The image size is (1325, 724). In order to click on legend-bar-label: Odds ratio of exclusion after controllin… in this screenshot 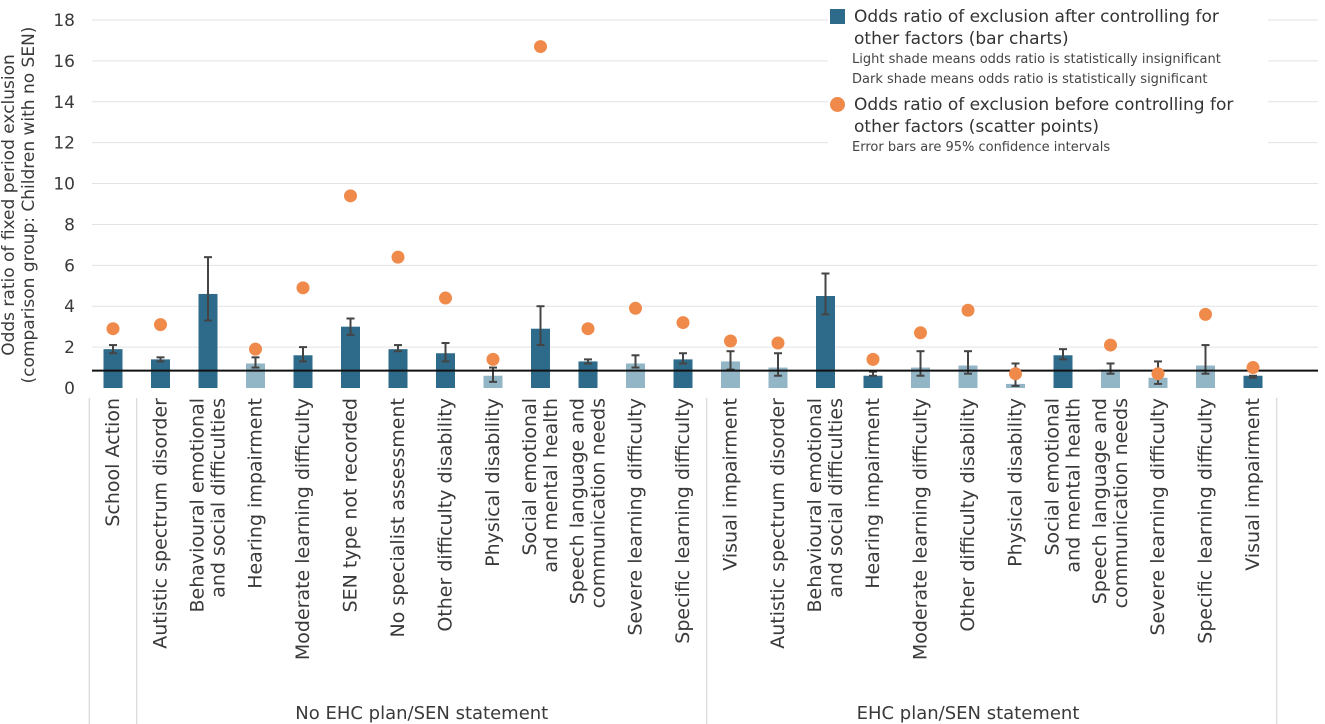, I will do `click(1036, 28)`.